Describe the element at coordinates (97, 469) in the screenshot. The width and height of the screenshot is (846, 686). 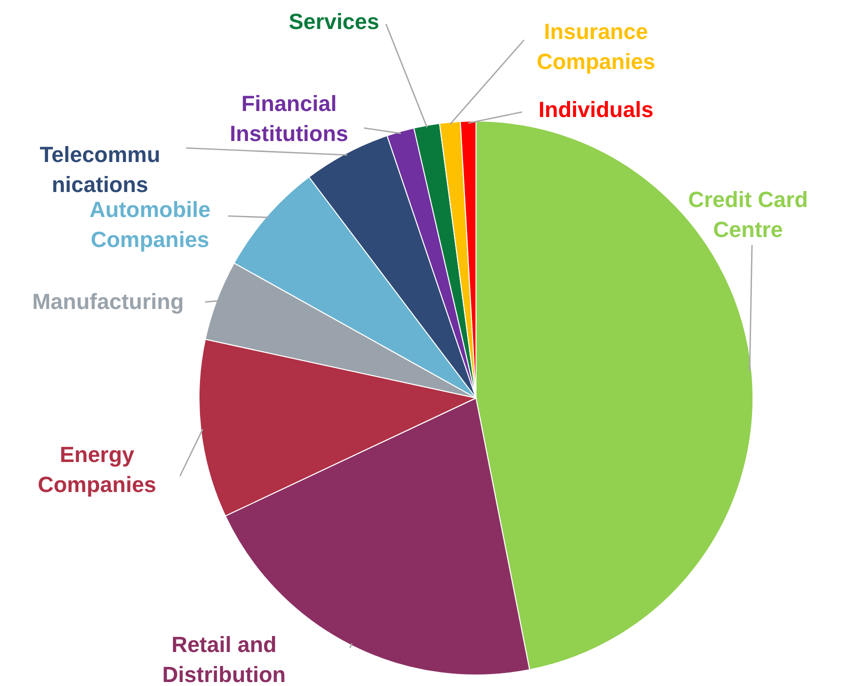
I see `slice-label: Energy Companies` at that location.